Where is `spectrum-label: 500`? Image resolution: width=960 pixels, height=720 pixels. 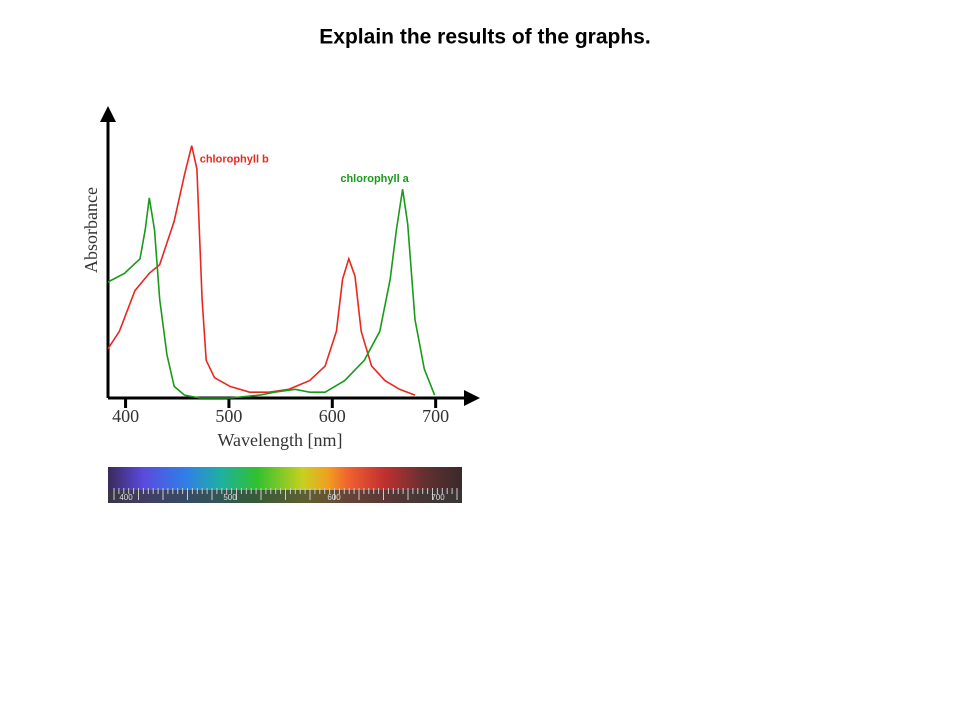 spectrum-label: 500 is located at coordinates (230, 497).